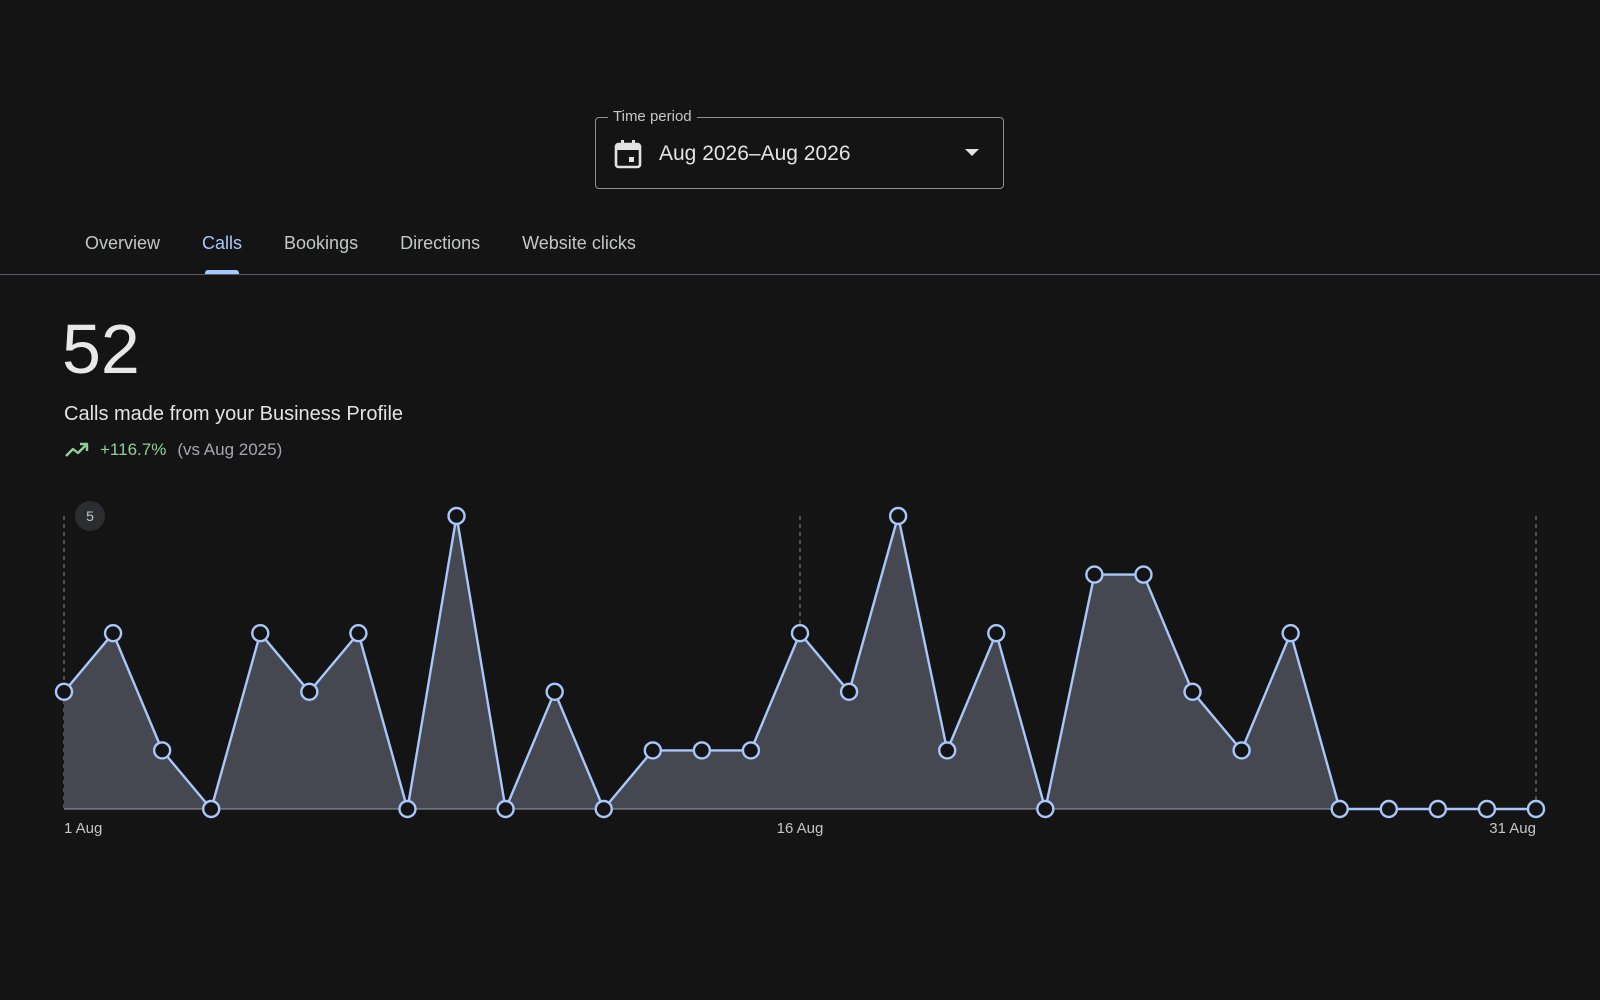  I want to click on metric-total: 52, so click(101, 349).